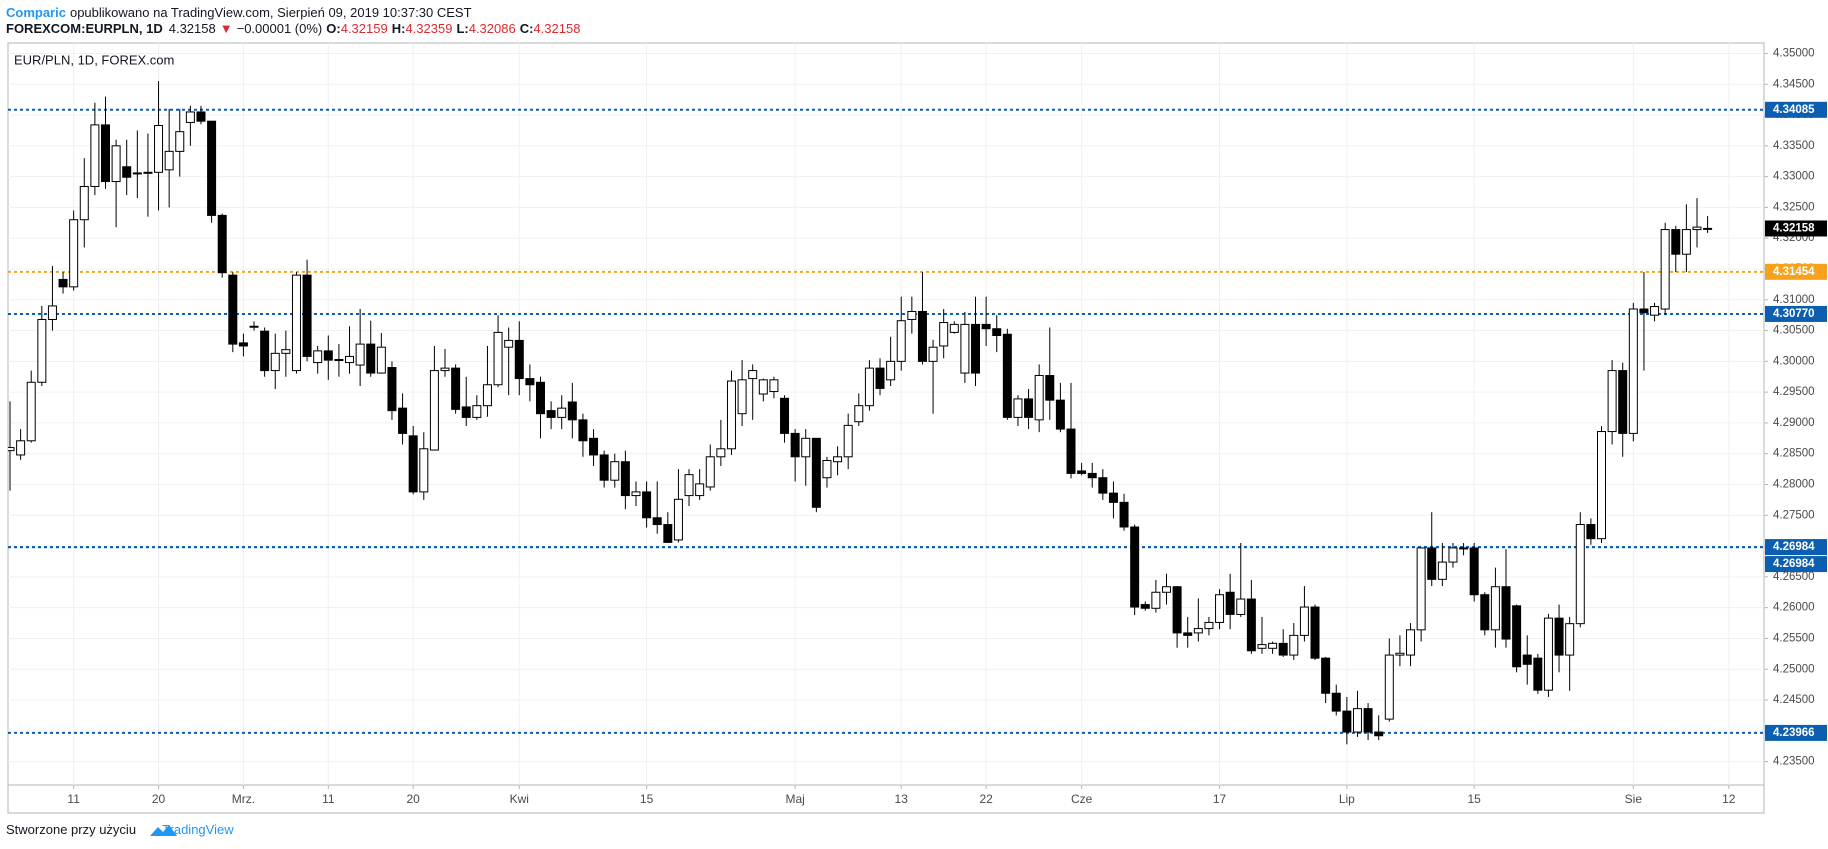 The width and height of the screenshot is (1828, 849). I want to click on tradingview-logo, so click(163, 830).